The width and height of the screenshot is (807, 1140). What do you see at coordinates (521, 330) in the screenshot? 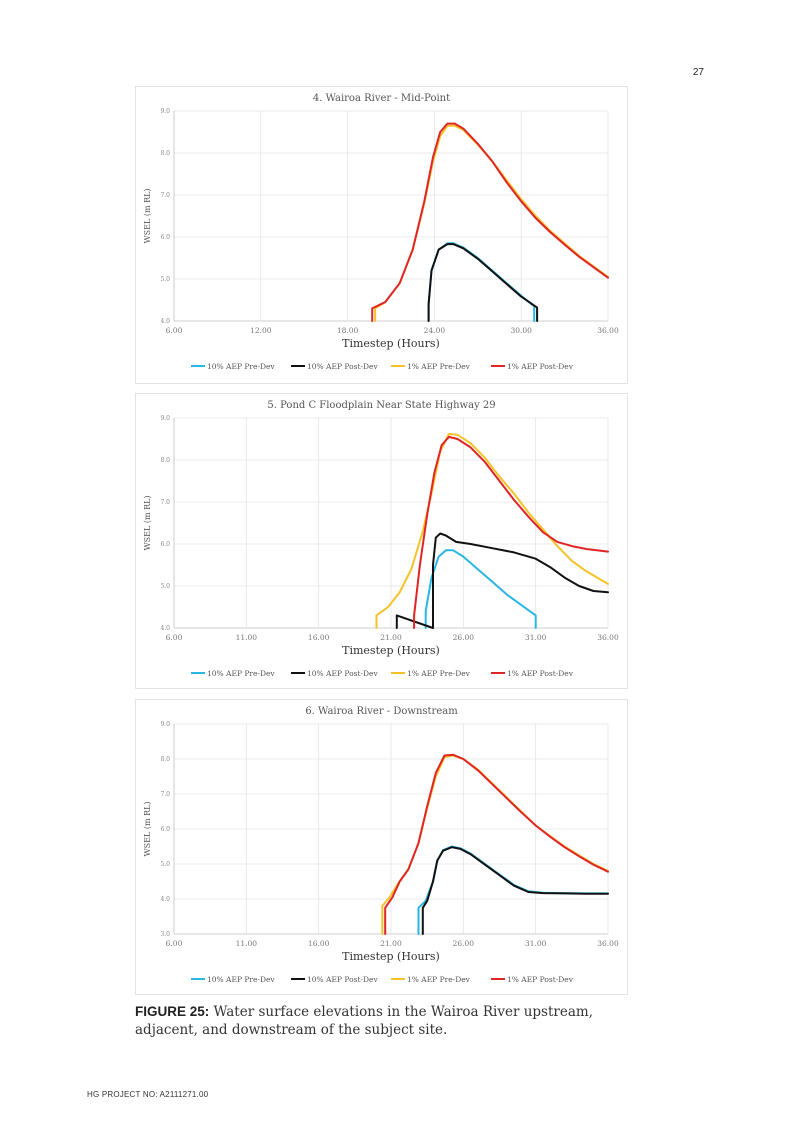
I see `x-tick-label: 30.00` at bounding box center [521, 330].